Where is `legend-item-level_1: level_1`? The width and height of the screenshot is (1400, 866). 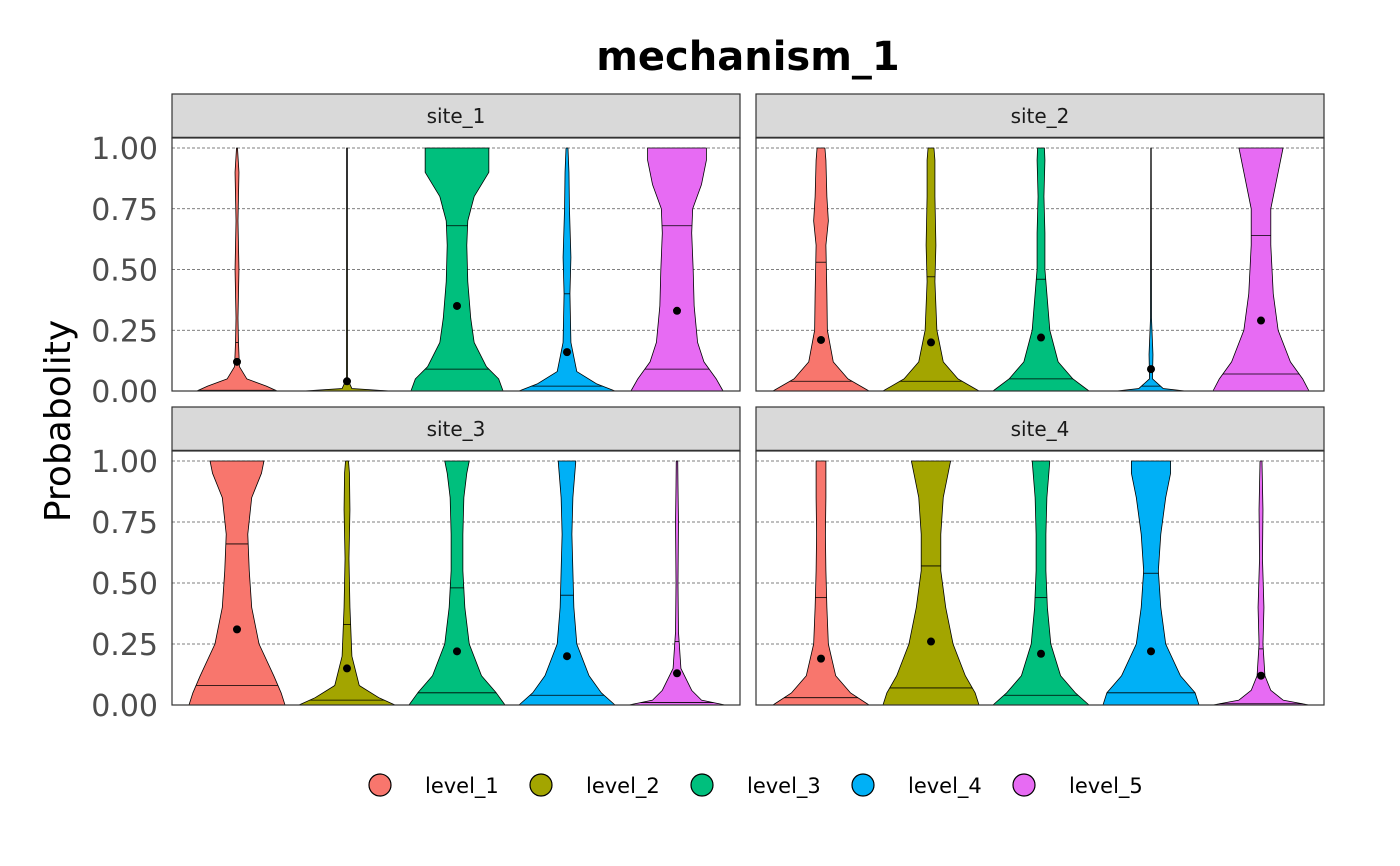
legend-item-level_1: level_1 is located at coordinates (433, 786).